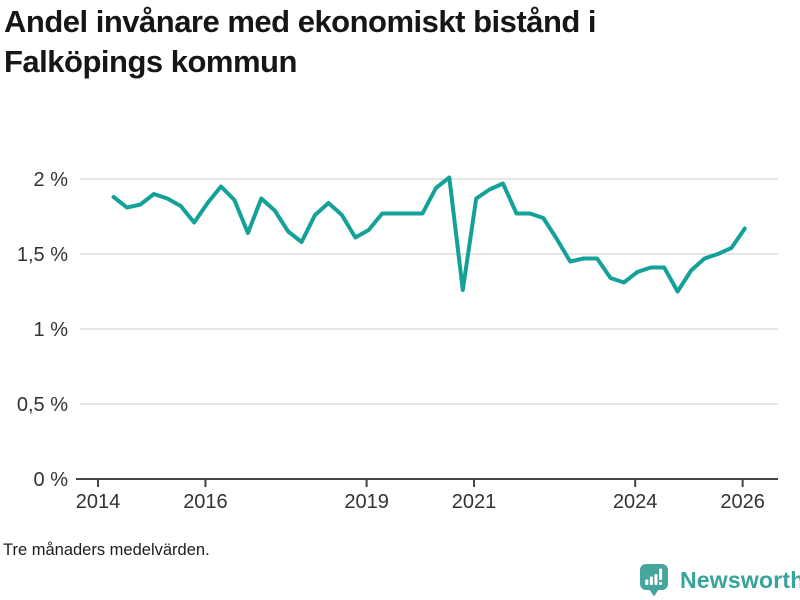 The image size is (800, 600). What do you see at coordinates (474, 502) in the screenshot?
I see `x-axis-label: 2021` at bounding box center [474, 502].